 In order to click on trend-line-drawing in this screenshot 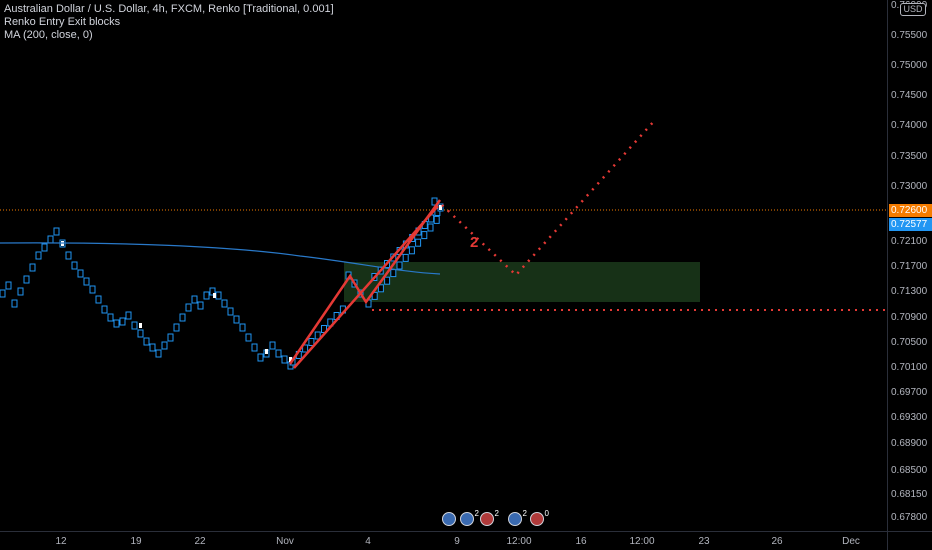, I will do `click(365, 282)`.